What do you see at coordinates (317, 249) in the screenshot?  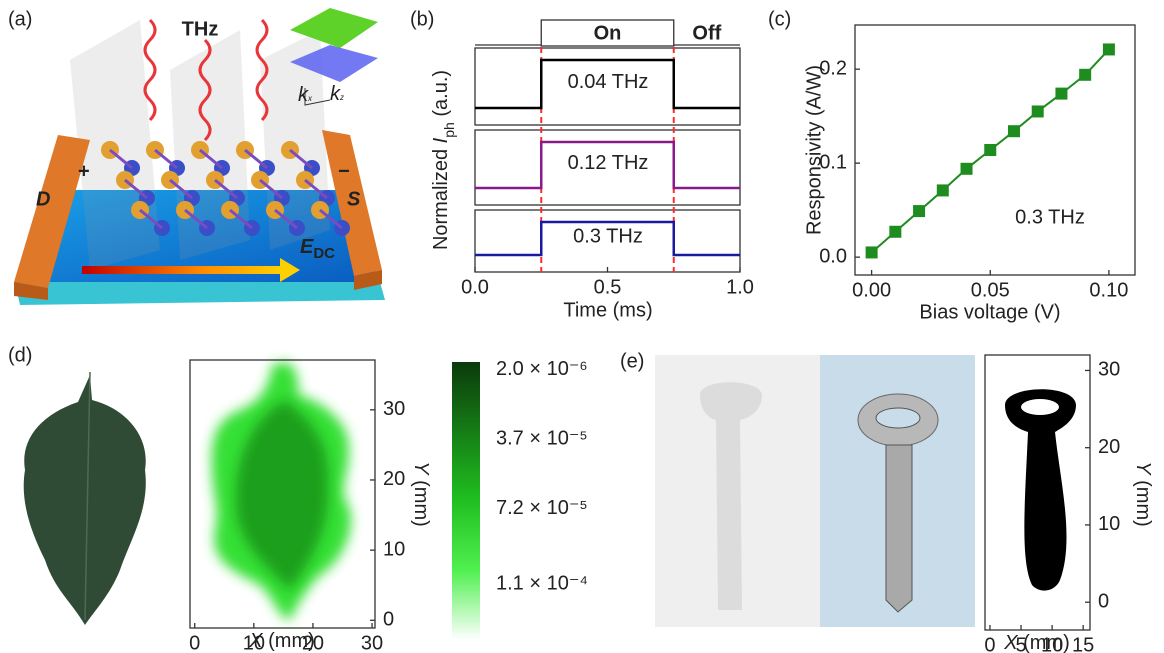 I see `field-label: EDC` at bounding box center [317, 249].